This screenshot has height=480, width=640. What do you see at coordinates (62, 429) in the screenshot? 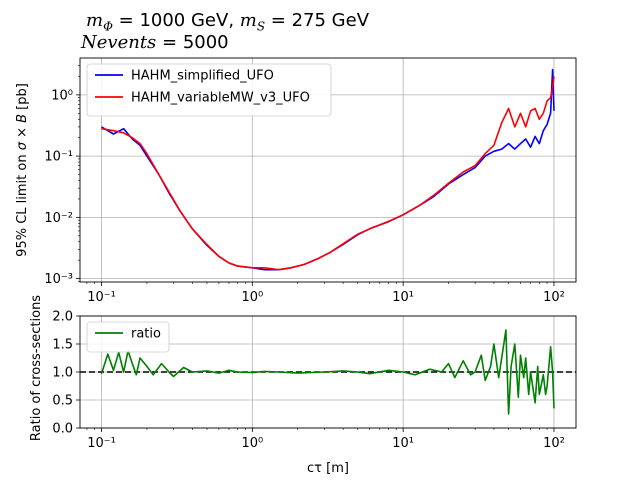
I see `ratio-y-tick-label: 0.0` at bounding box center [62, 429].